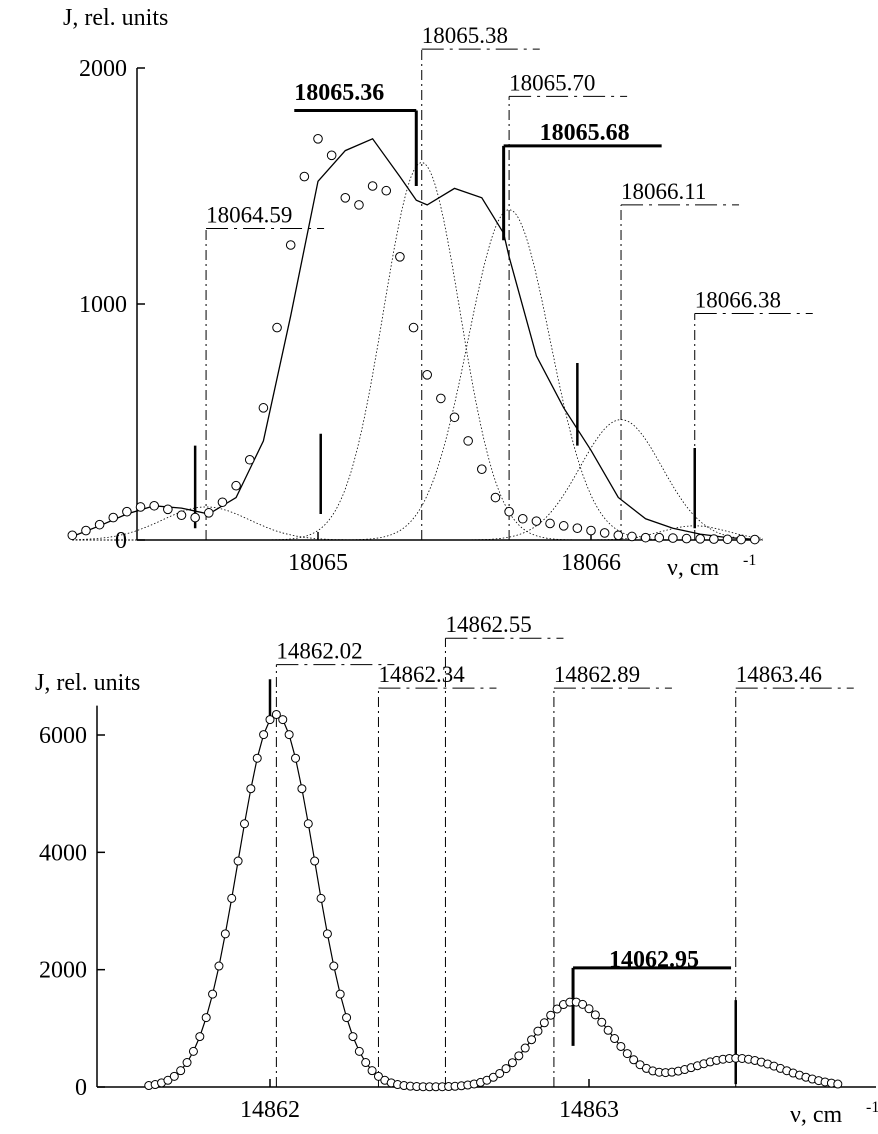 The width and height of the screenshot is (878, 1134). I want to click on bold-marker-label: 18065.36, so click(339, 93).